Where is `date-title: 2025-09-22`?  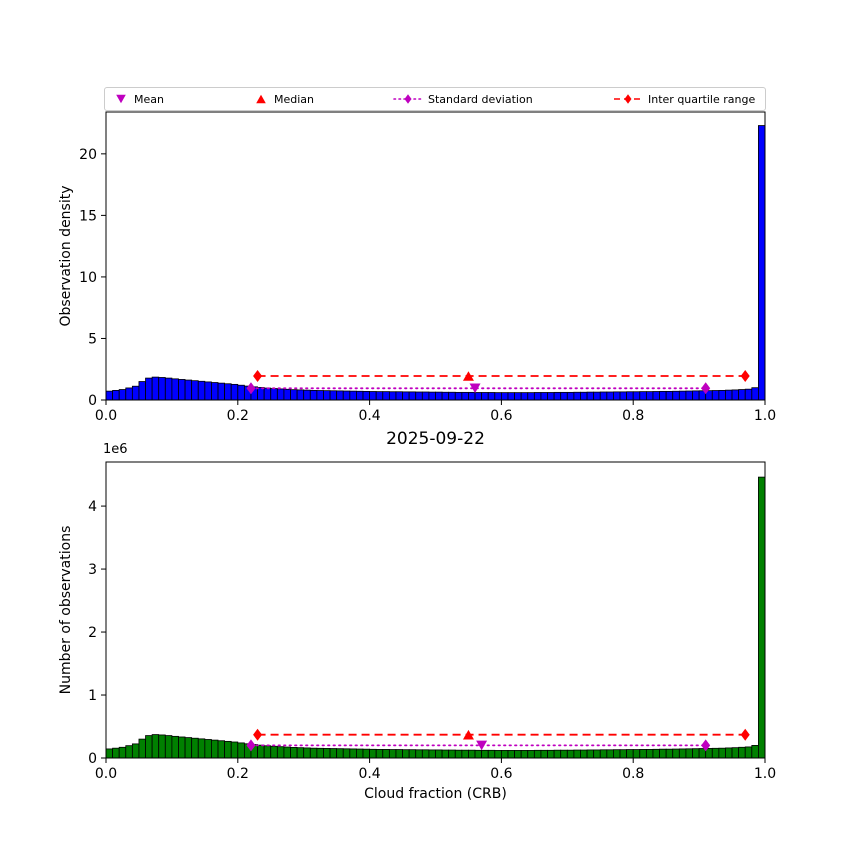 date-title: 2025-09-22 is located at coordinates (435, 439).